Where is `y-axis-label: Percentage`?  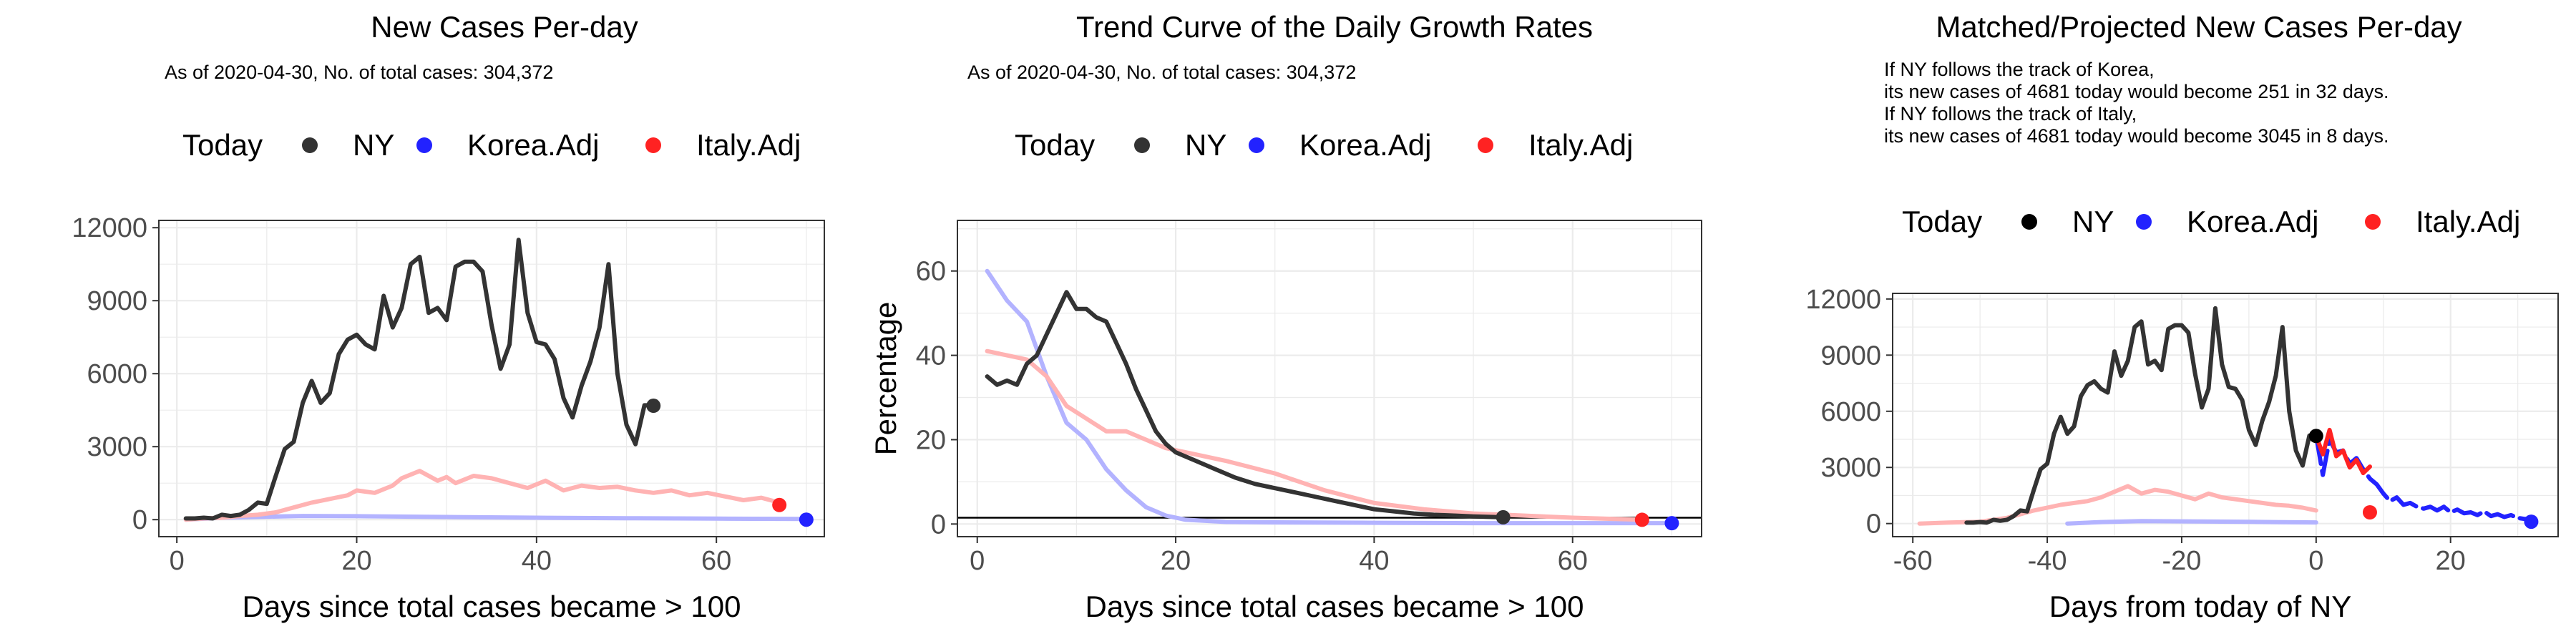 y-axis-label: Percentage is located at coordinates (885, 379).